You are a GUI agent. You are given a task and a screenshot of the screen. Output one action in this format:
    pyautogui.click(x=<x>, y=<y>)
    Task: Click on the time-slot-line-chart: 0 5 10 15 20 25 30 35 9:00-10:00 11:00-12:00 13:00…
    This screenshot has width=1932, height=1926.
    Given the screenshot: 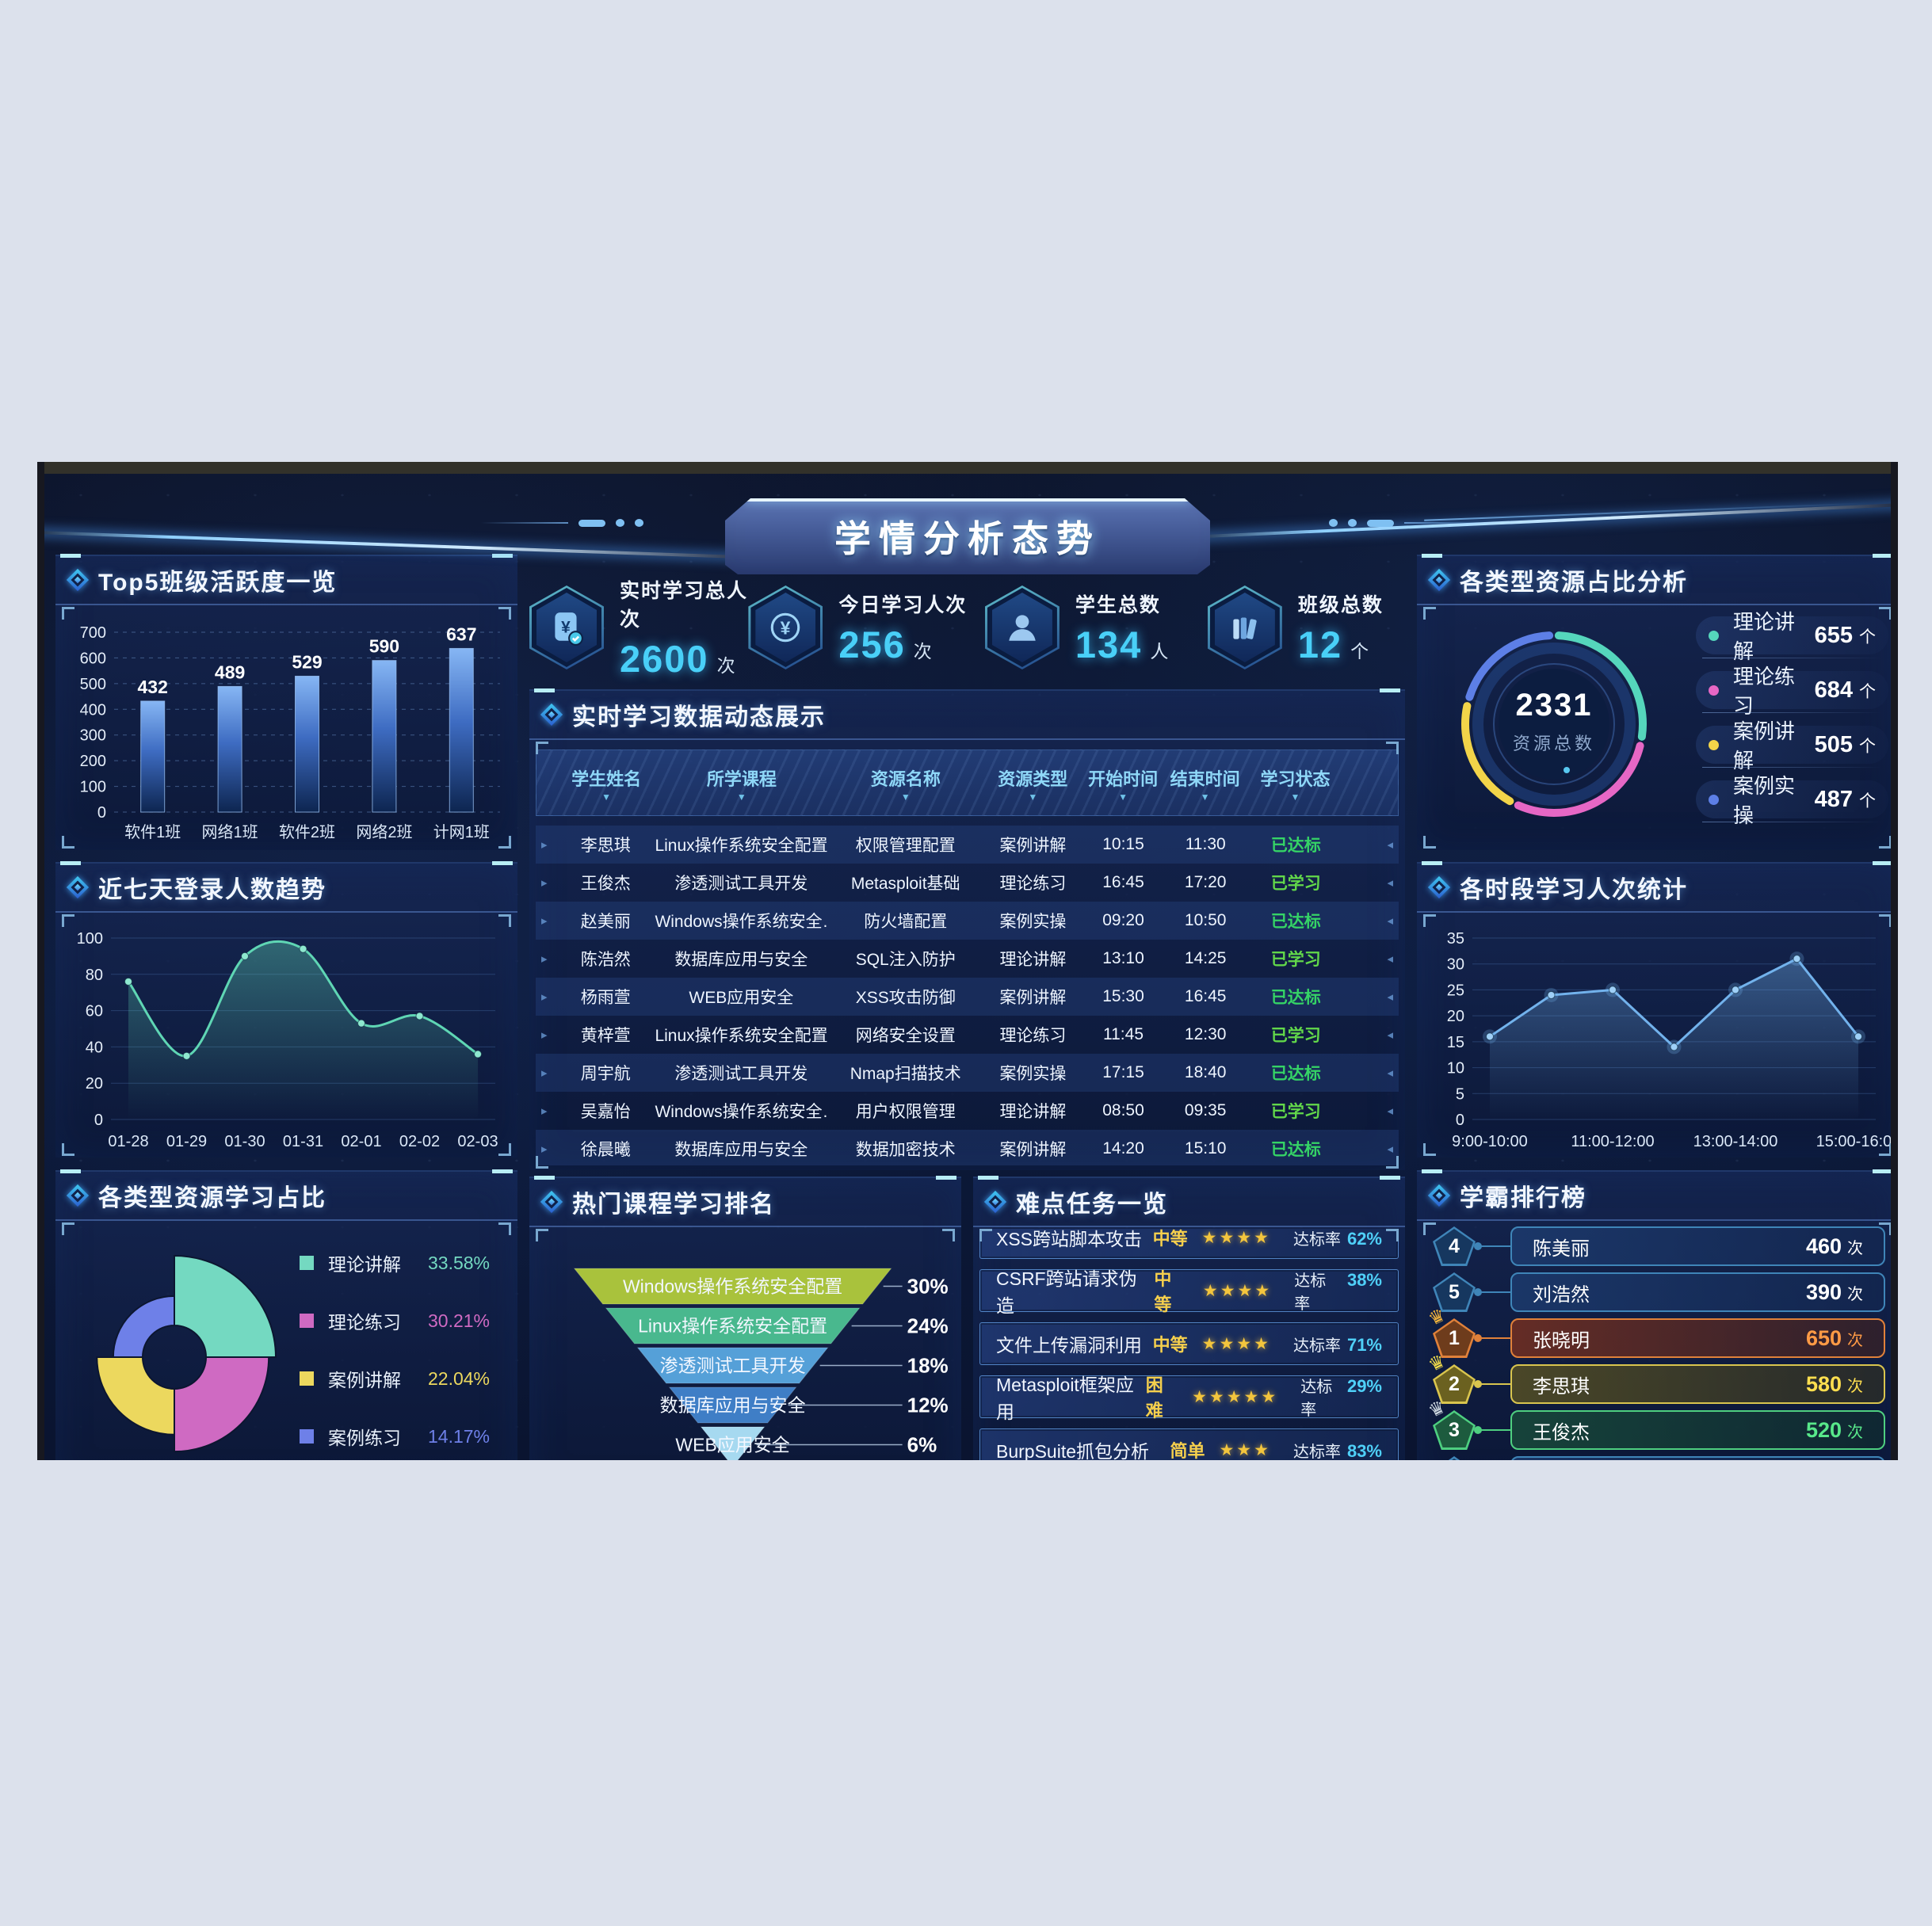 What is the action you would take?
    pyautogui.click(x=1660, y=1035)
    